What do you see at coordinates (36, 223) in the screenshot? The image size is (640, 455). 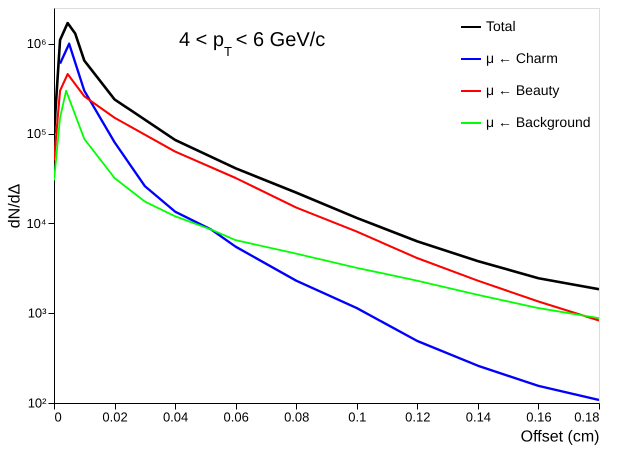 I see `y-tick-label: 10⁴` at bounding box center [36, 223].